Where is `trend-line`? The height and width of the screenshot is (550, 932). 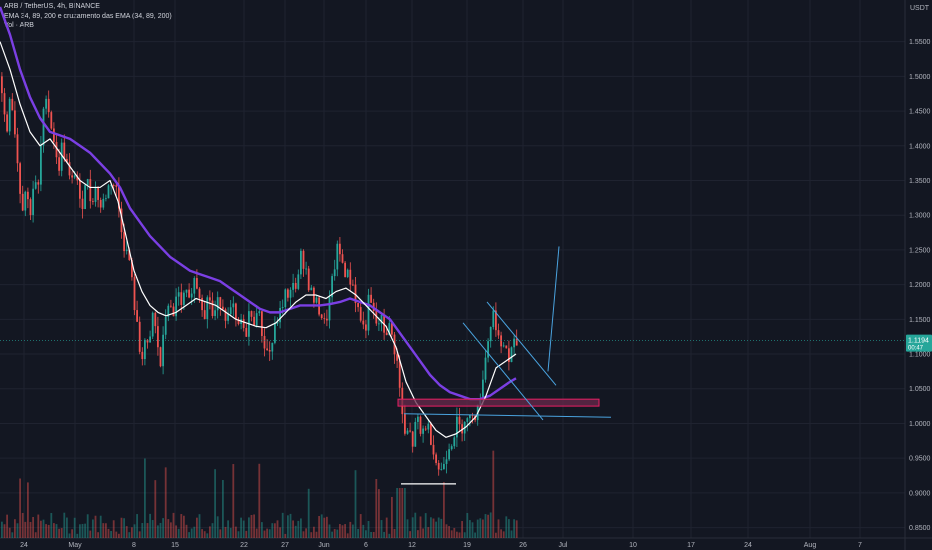
trend-line is located at coordinates (507, 415).